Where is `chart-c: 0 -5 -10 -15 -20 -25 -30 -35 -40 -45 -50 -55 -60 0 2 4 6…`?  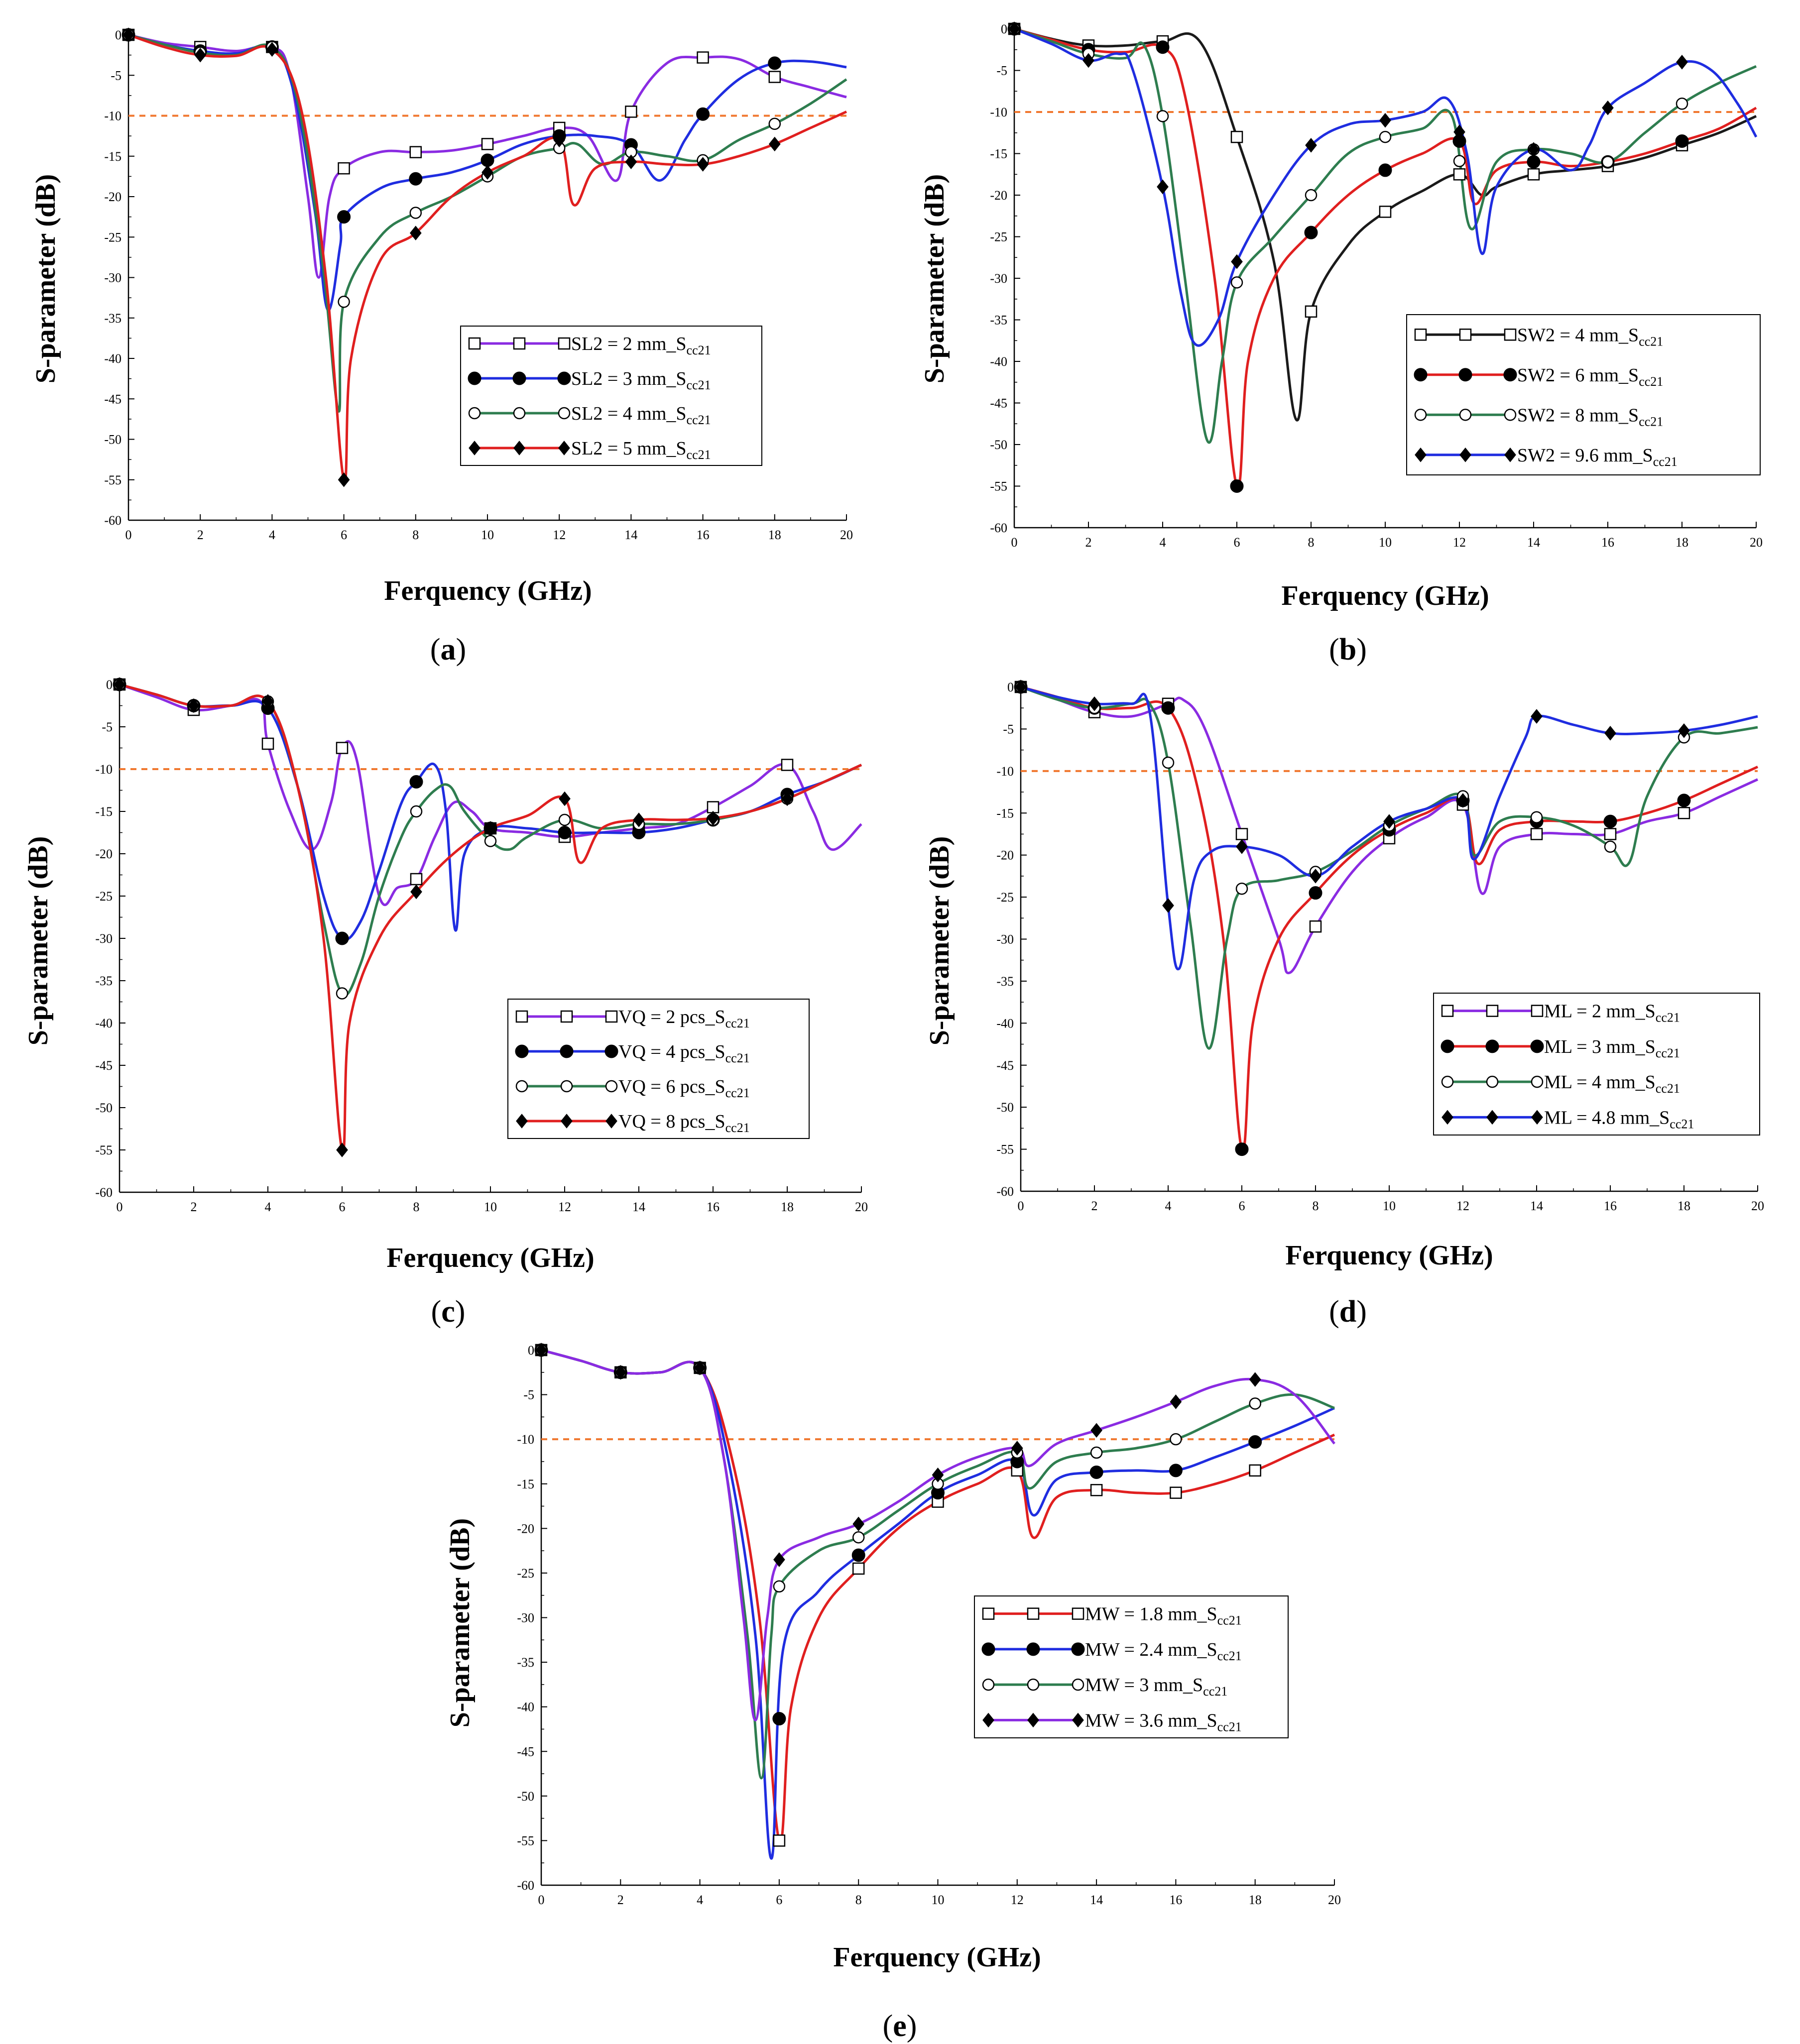 chart-c: 0 -5 -10 -15 -20 -25 -30 -35 -40 -45 -50 -55 -60 0 2 4 6… is located at coordinates (445, 1003).